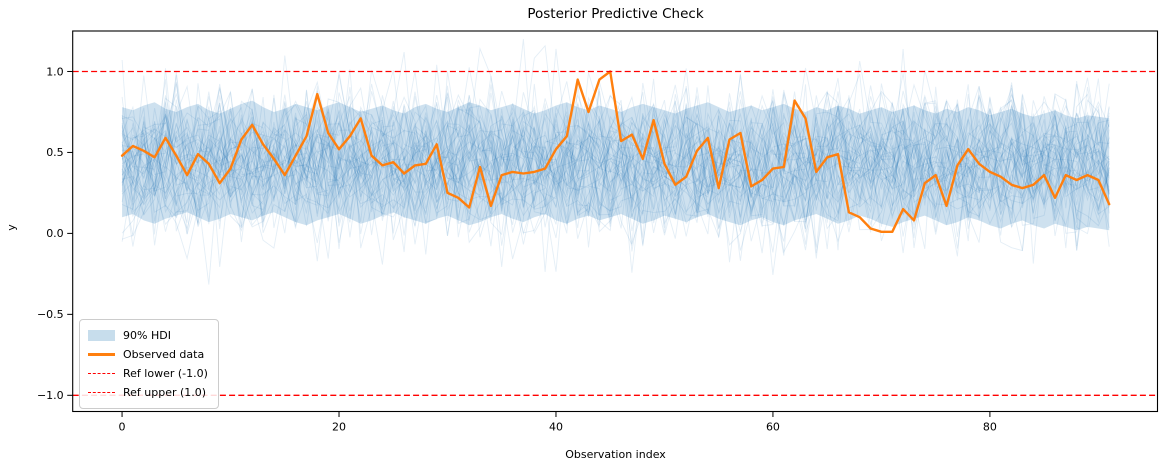 This screenshot has width=1168, height=468. I want to click on y-tick-label: 0.5, so click(55, 152).